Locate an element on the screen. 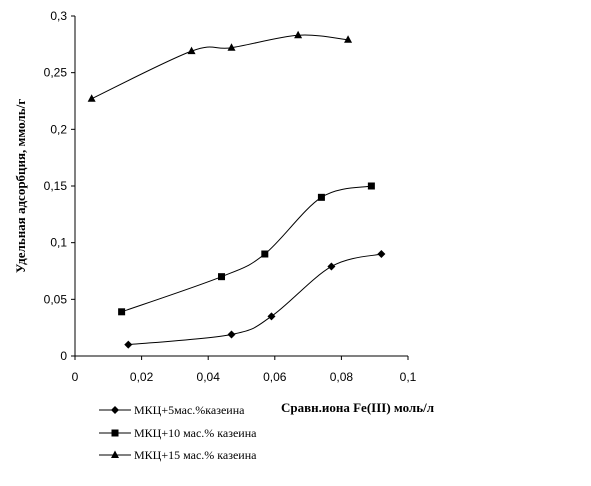 The image size is (591, 486). y-tick-label: 0,25 is located at coordinates (56, 73).